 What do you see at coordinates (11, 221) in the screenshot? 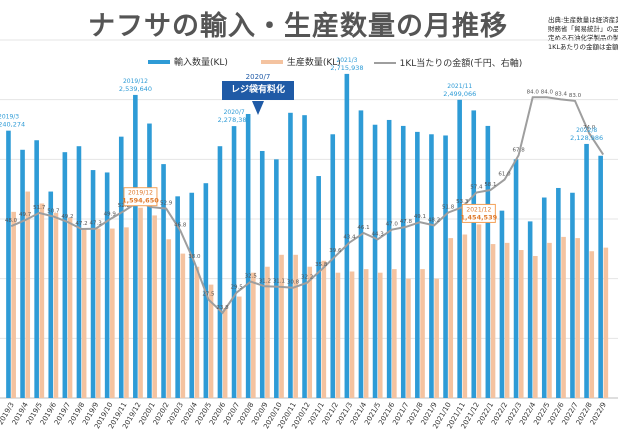
I see `price-label: 48.0` at bounding box center [11, 221].